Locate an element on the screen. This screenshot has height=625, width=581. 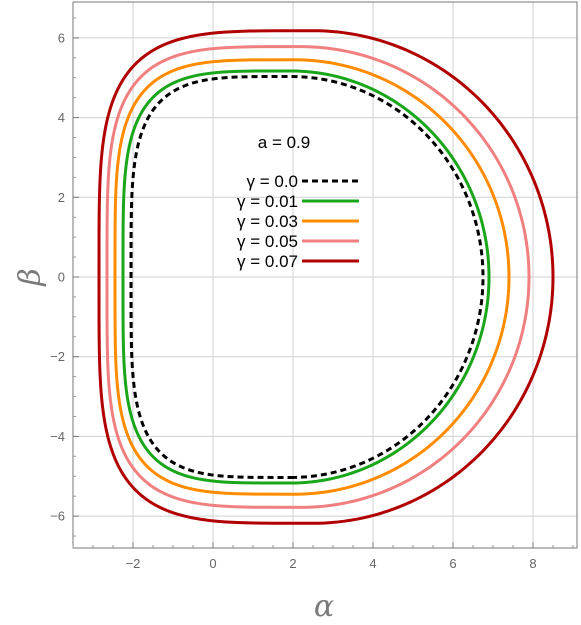
y-tick-label: −6 is located at coordinates (57, 516).